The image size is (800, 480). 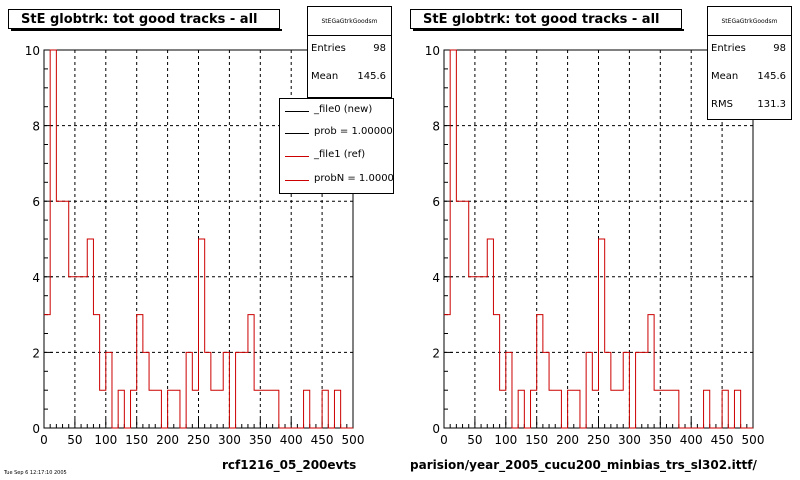 What do you see at coordinates (722, 104) in the screenshot?
I see `stats-rms-label: RMS` at bounding box center [722, 104].